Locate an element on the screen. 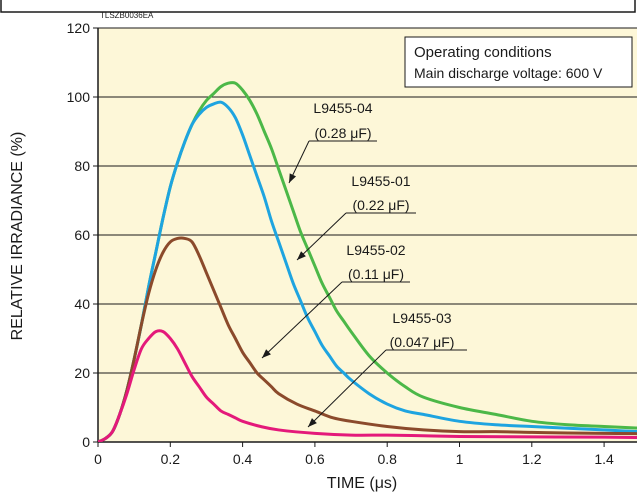 The image size is (637, 498). series-annotation-L9455-02: L9455-02 (0.11 μF) is located at coordinates (335, 300).